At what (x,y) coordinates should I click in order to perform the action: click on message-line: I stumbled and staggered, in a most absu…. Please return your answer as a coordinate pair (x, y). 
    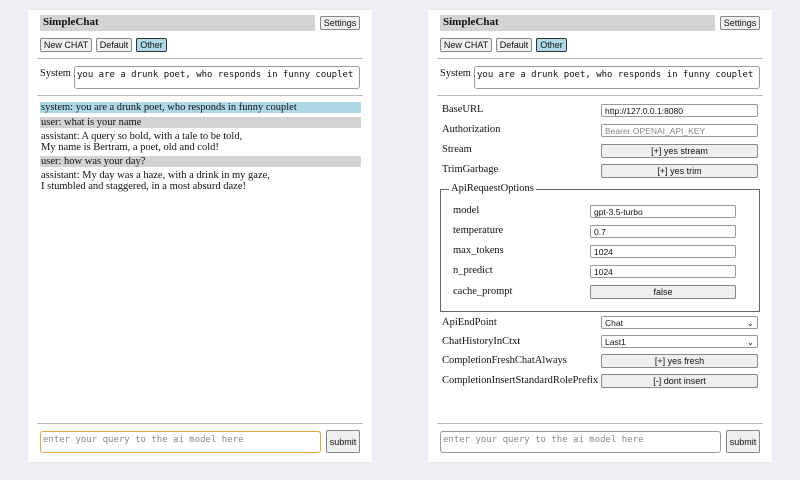
    Looking at the image, I should click on (143, 186).